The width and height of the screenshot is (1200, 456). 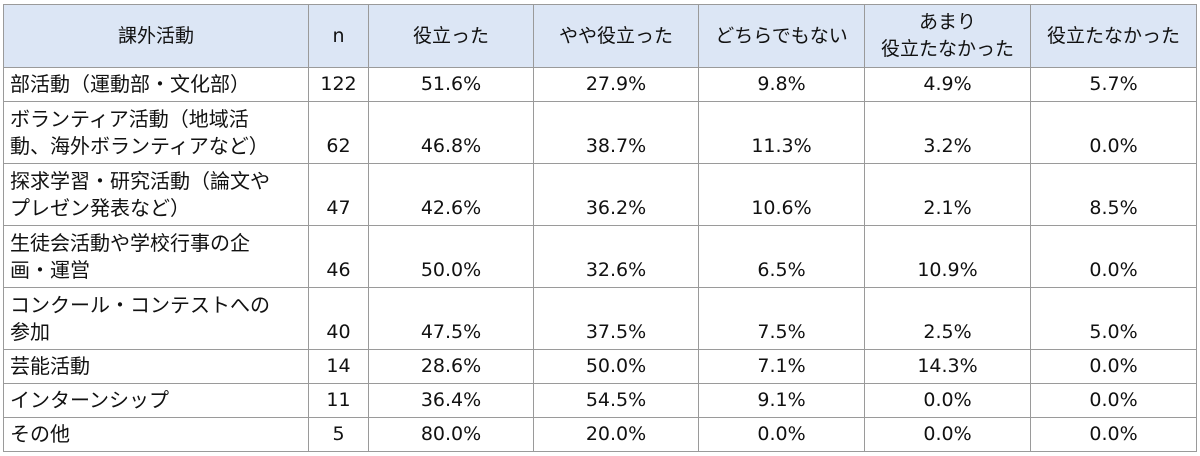 What do you see at coordinates (616, 256) in the screenshot?
I see `cell: 32.6%` at bounding box center [616, 256].